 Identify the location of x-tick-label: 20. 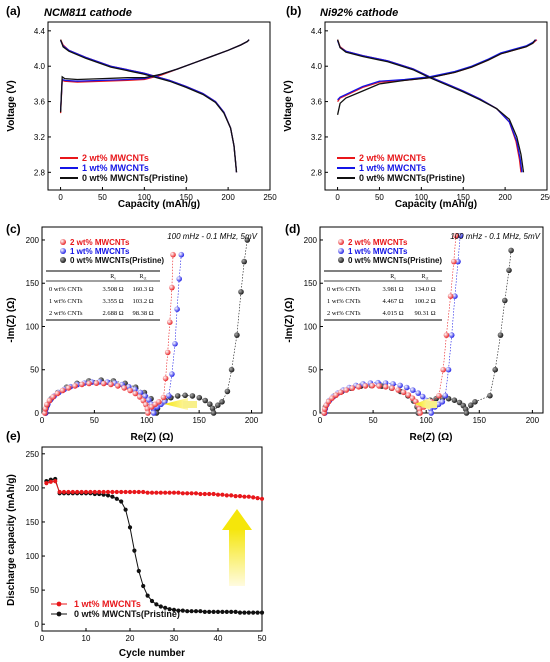
(130, 638).